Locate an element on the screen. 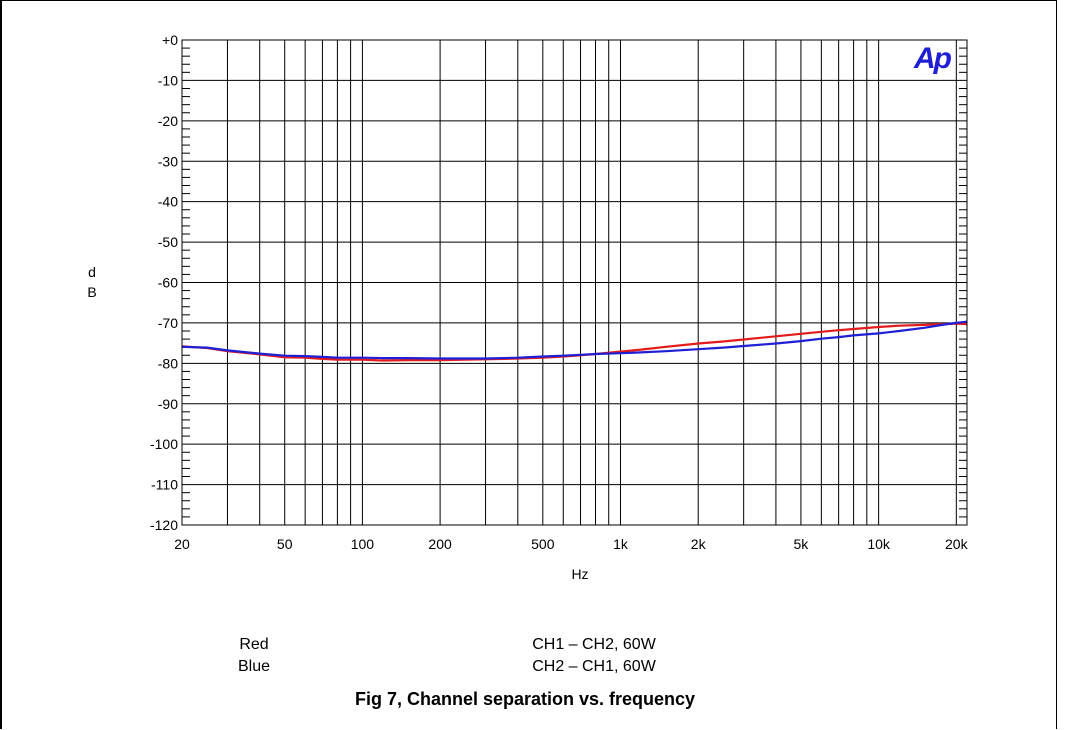 The height and width of the screenshot is (730, 1066). y-tick-label: -70 is located at coordinates (168, 323).